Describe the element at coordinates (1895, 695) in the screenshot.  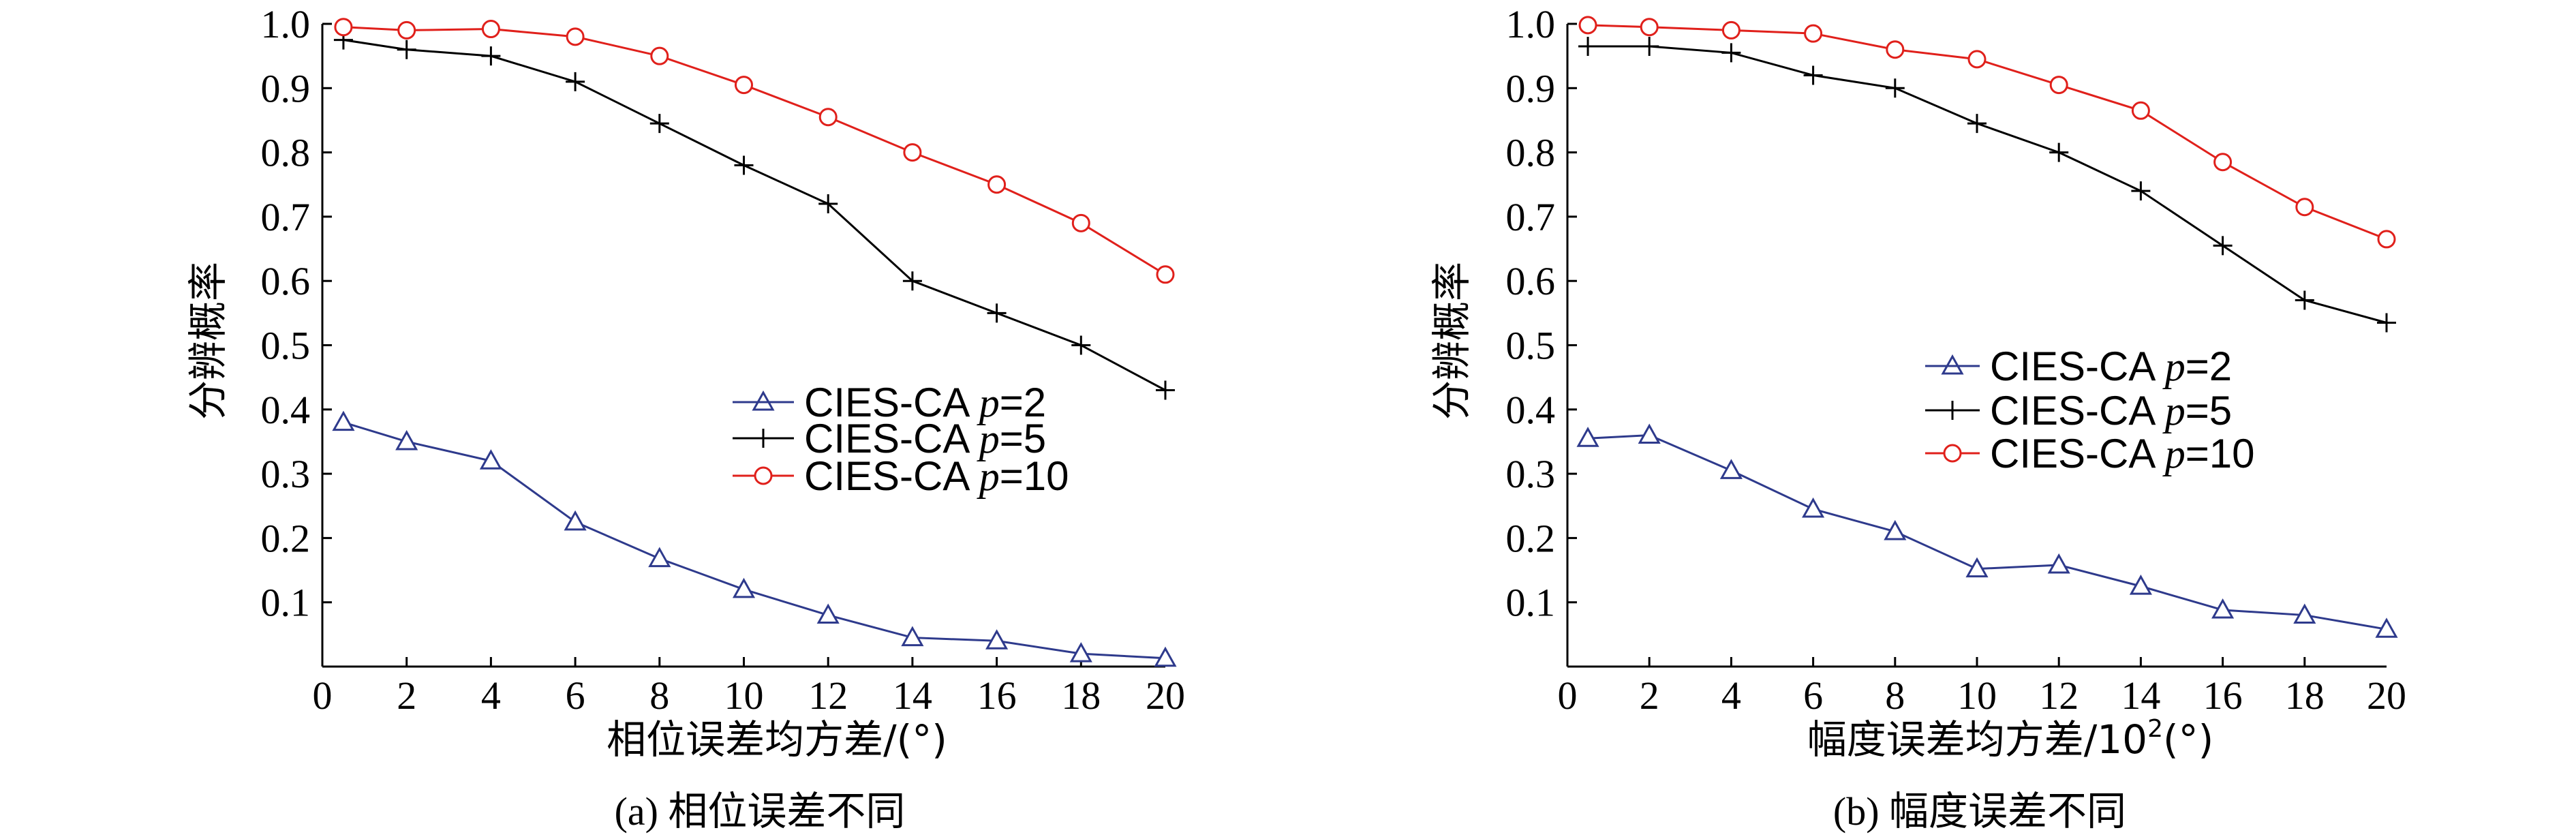
I see `x-tick-label: 8` at that location.